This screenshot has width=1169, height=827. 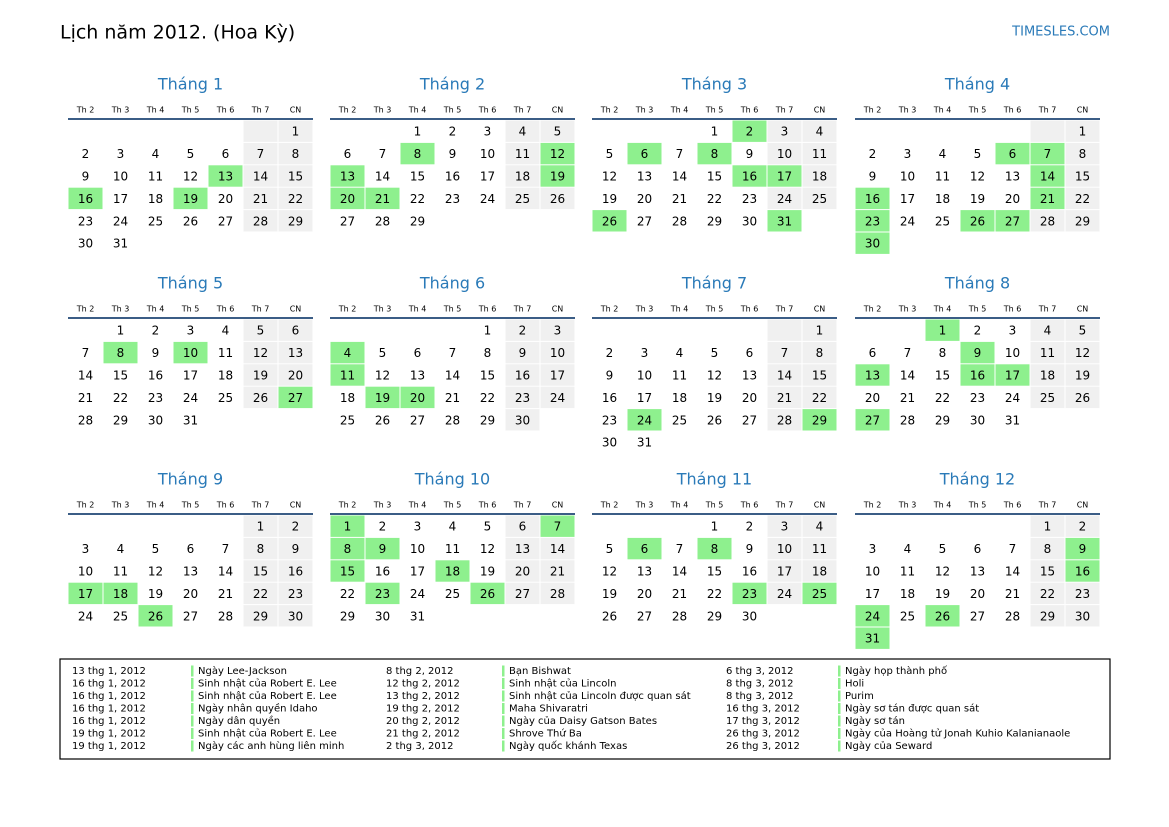 What do you see at coordinates (488, 331) in the screenshot?
I see `day-number: 1` at bounding box center [488, 331].